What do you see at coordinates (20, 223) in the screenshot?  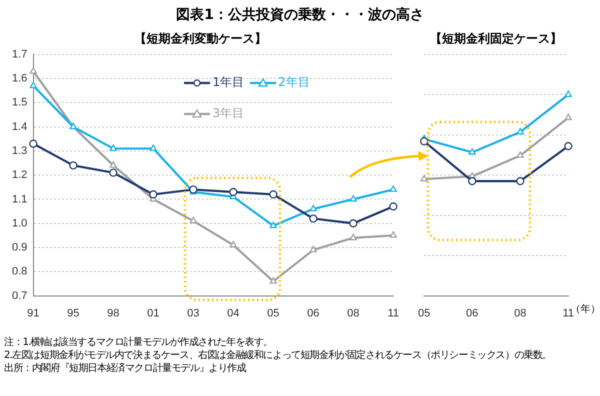 I see `y-tick-label: 1.0` at bounding box center [20, 223].